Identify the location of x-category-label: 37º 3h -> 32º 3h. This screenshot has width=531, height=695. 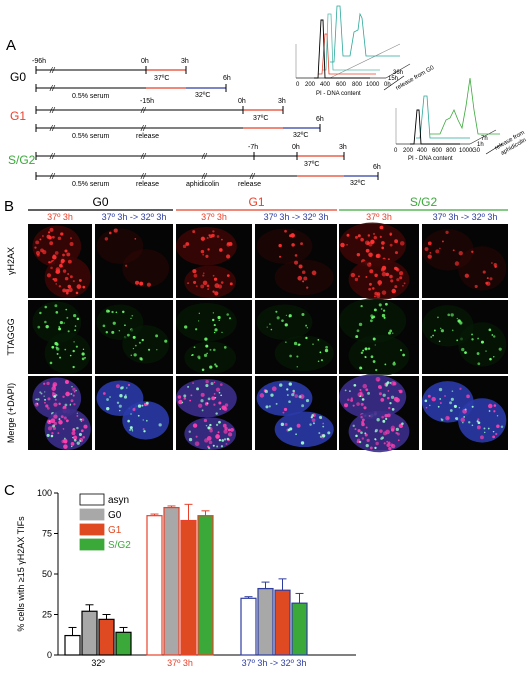
(274, 663).